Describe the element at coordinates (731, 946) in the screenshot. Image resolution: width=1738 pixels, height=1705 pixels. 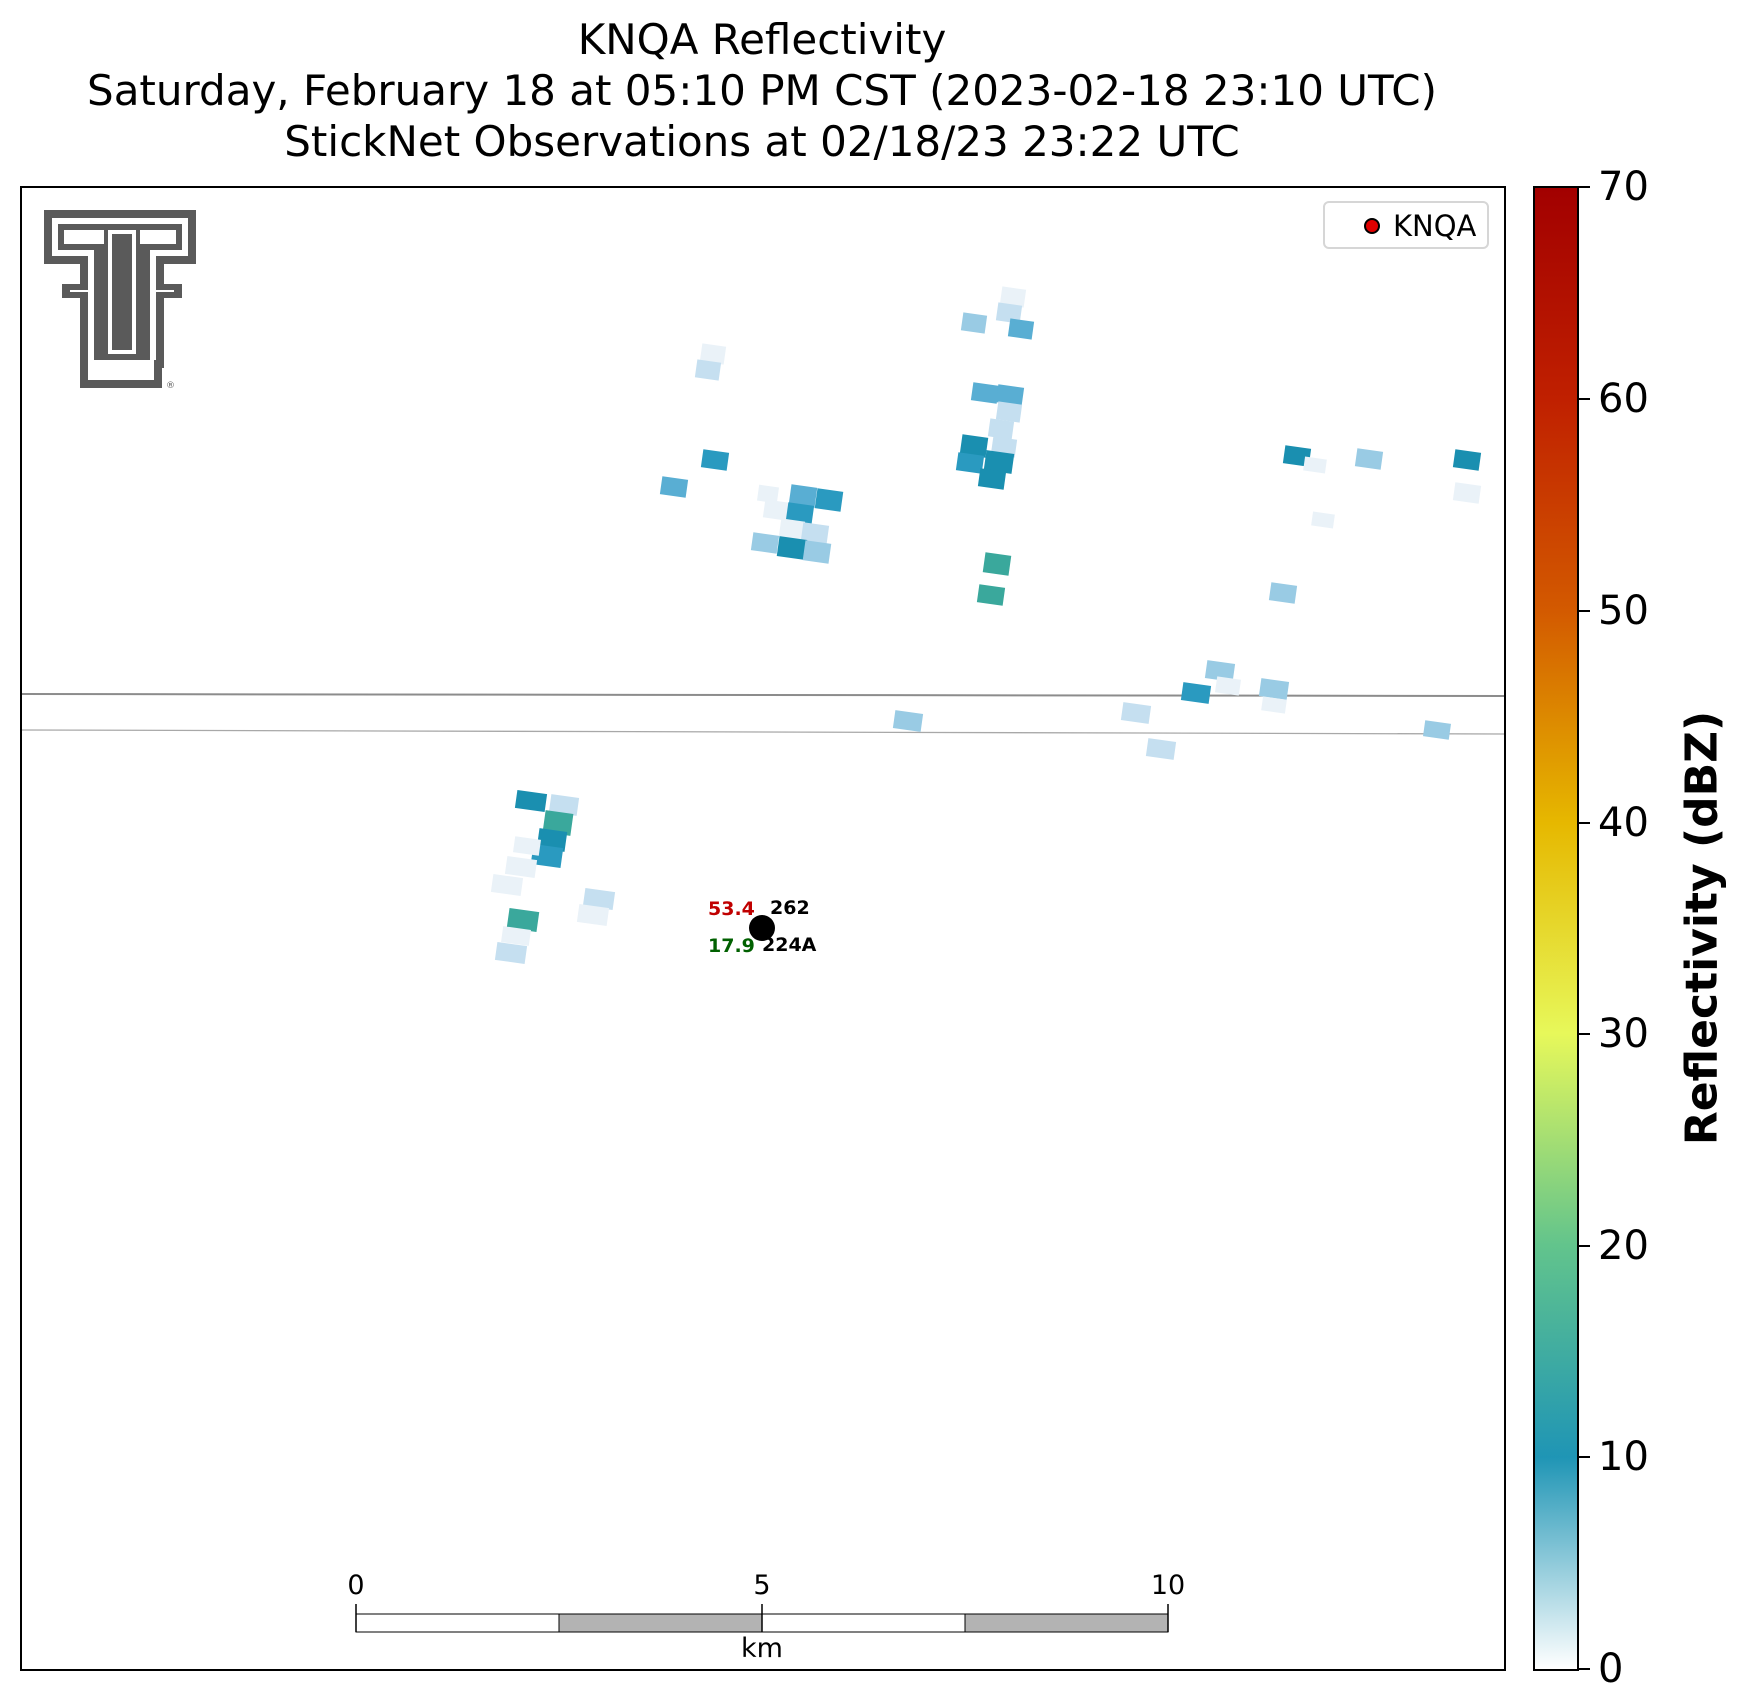
I see `station-dewpoint: 17.9` at that location.